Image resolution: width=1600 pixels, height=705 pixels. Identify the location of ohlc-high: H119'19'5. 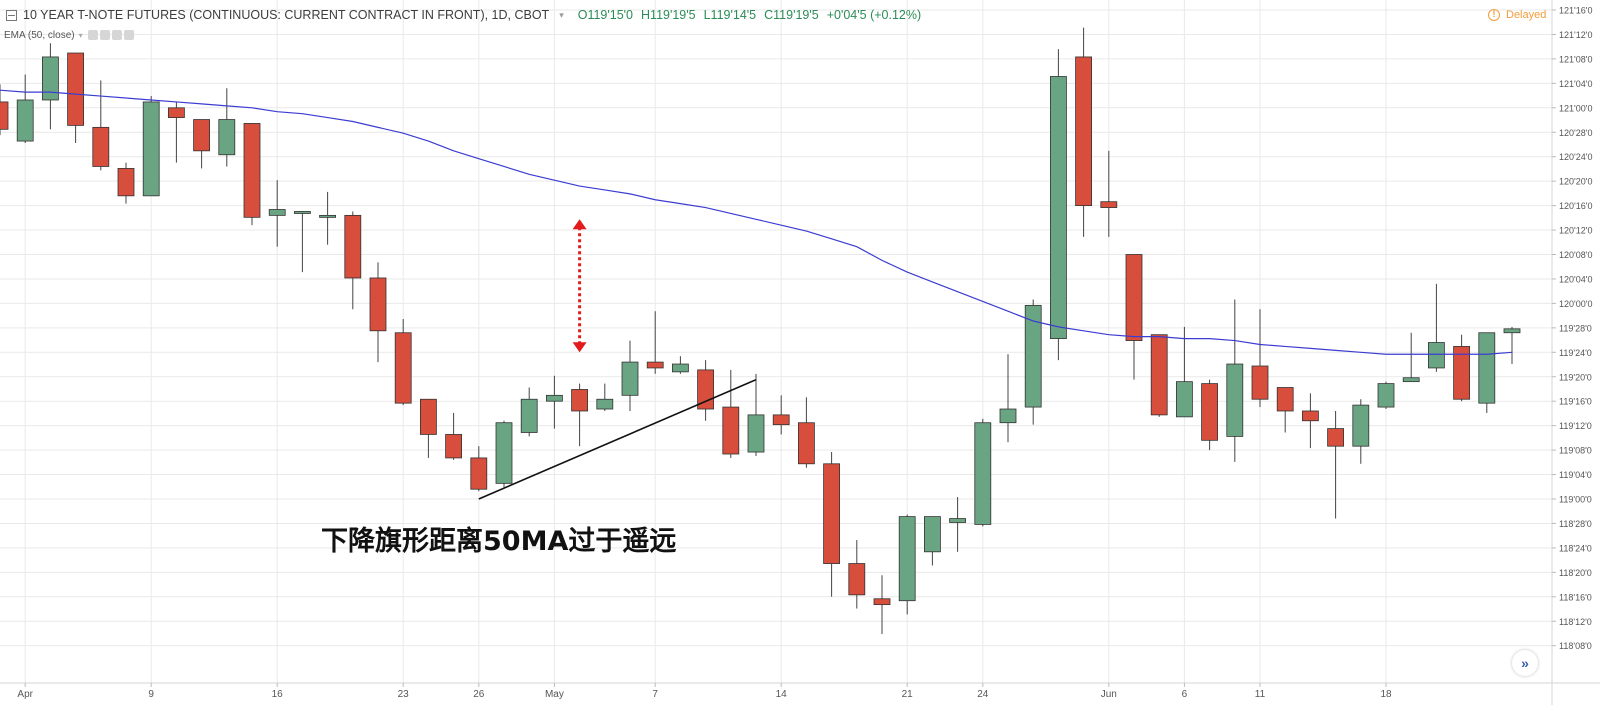
(668, 15).